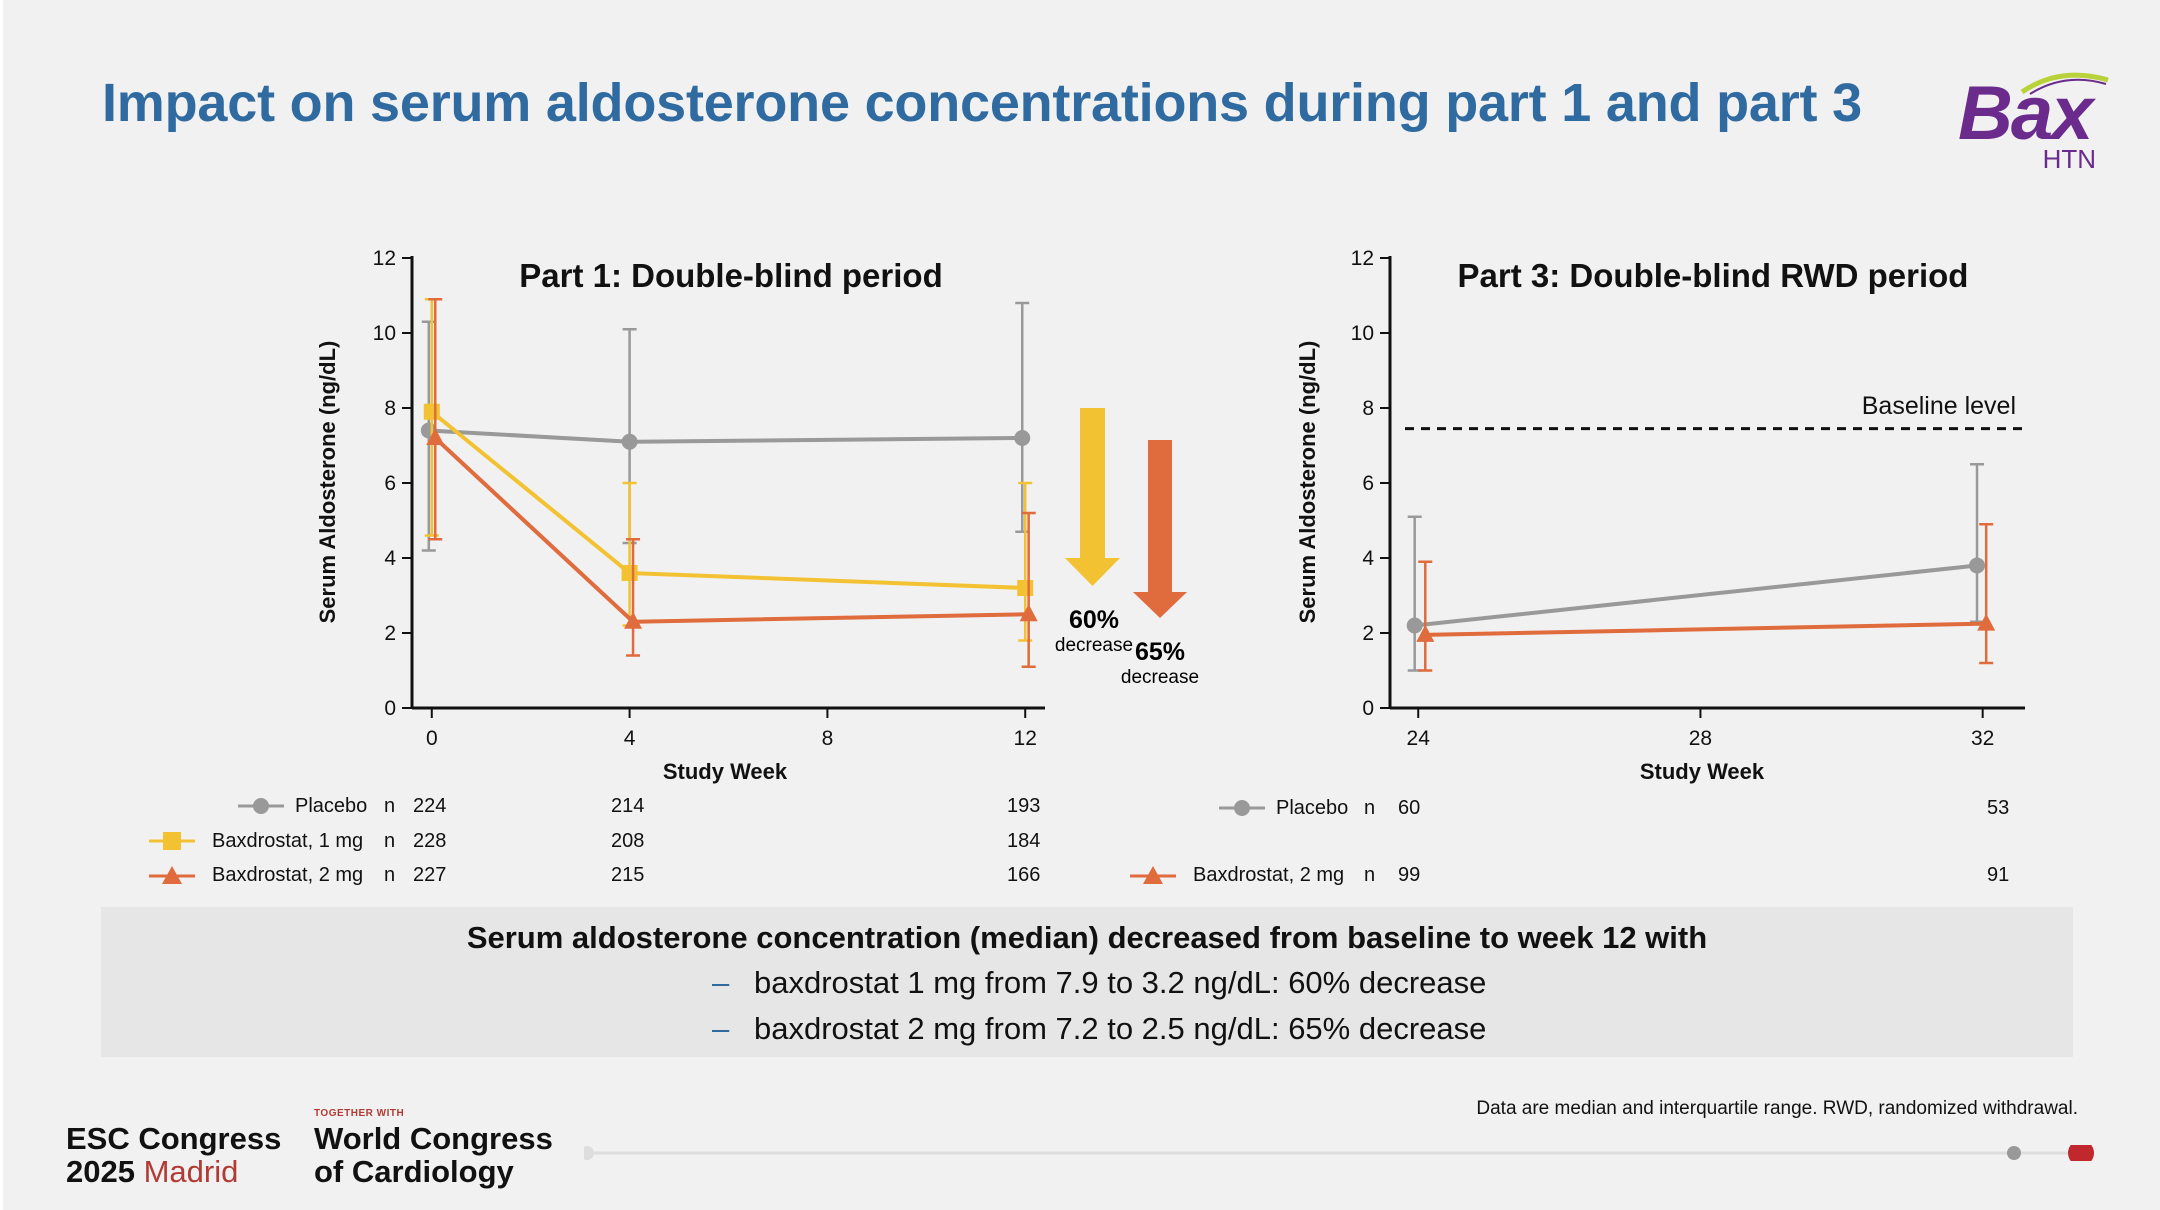  I want to click on part3-y-tick-label: 4, so click(1368, 558).